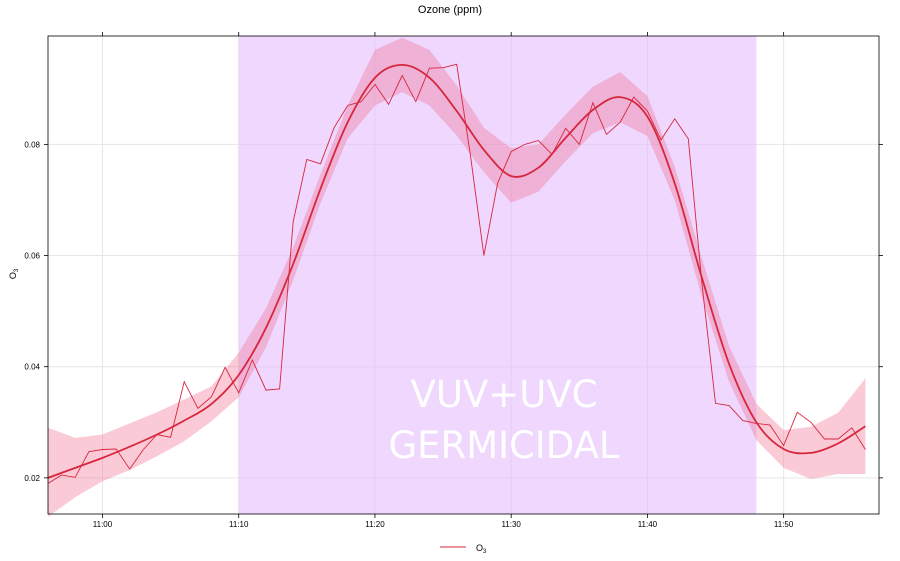 Image resolution: width=900 pixels, height=561 pixels. I want to click on y-axis-label: O3, so click(14, 273).